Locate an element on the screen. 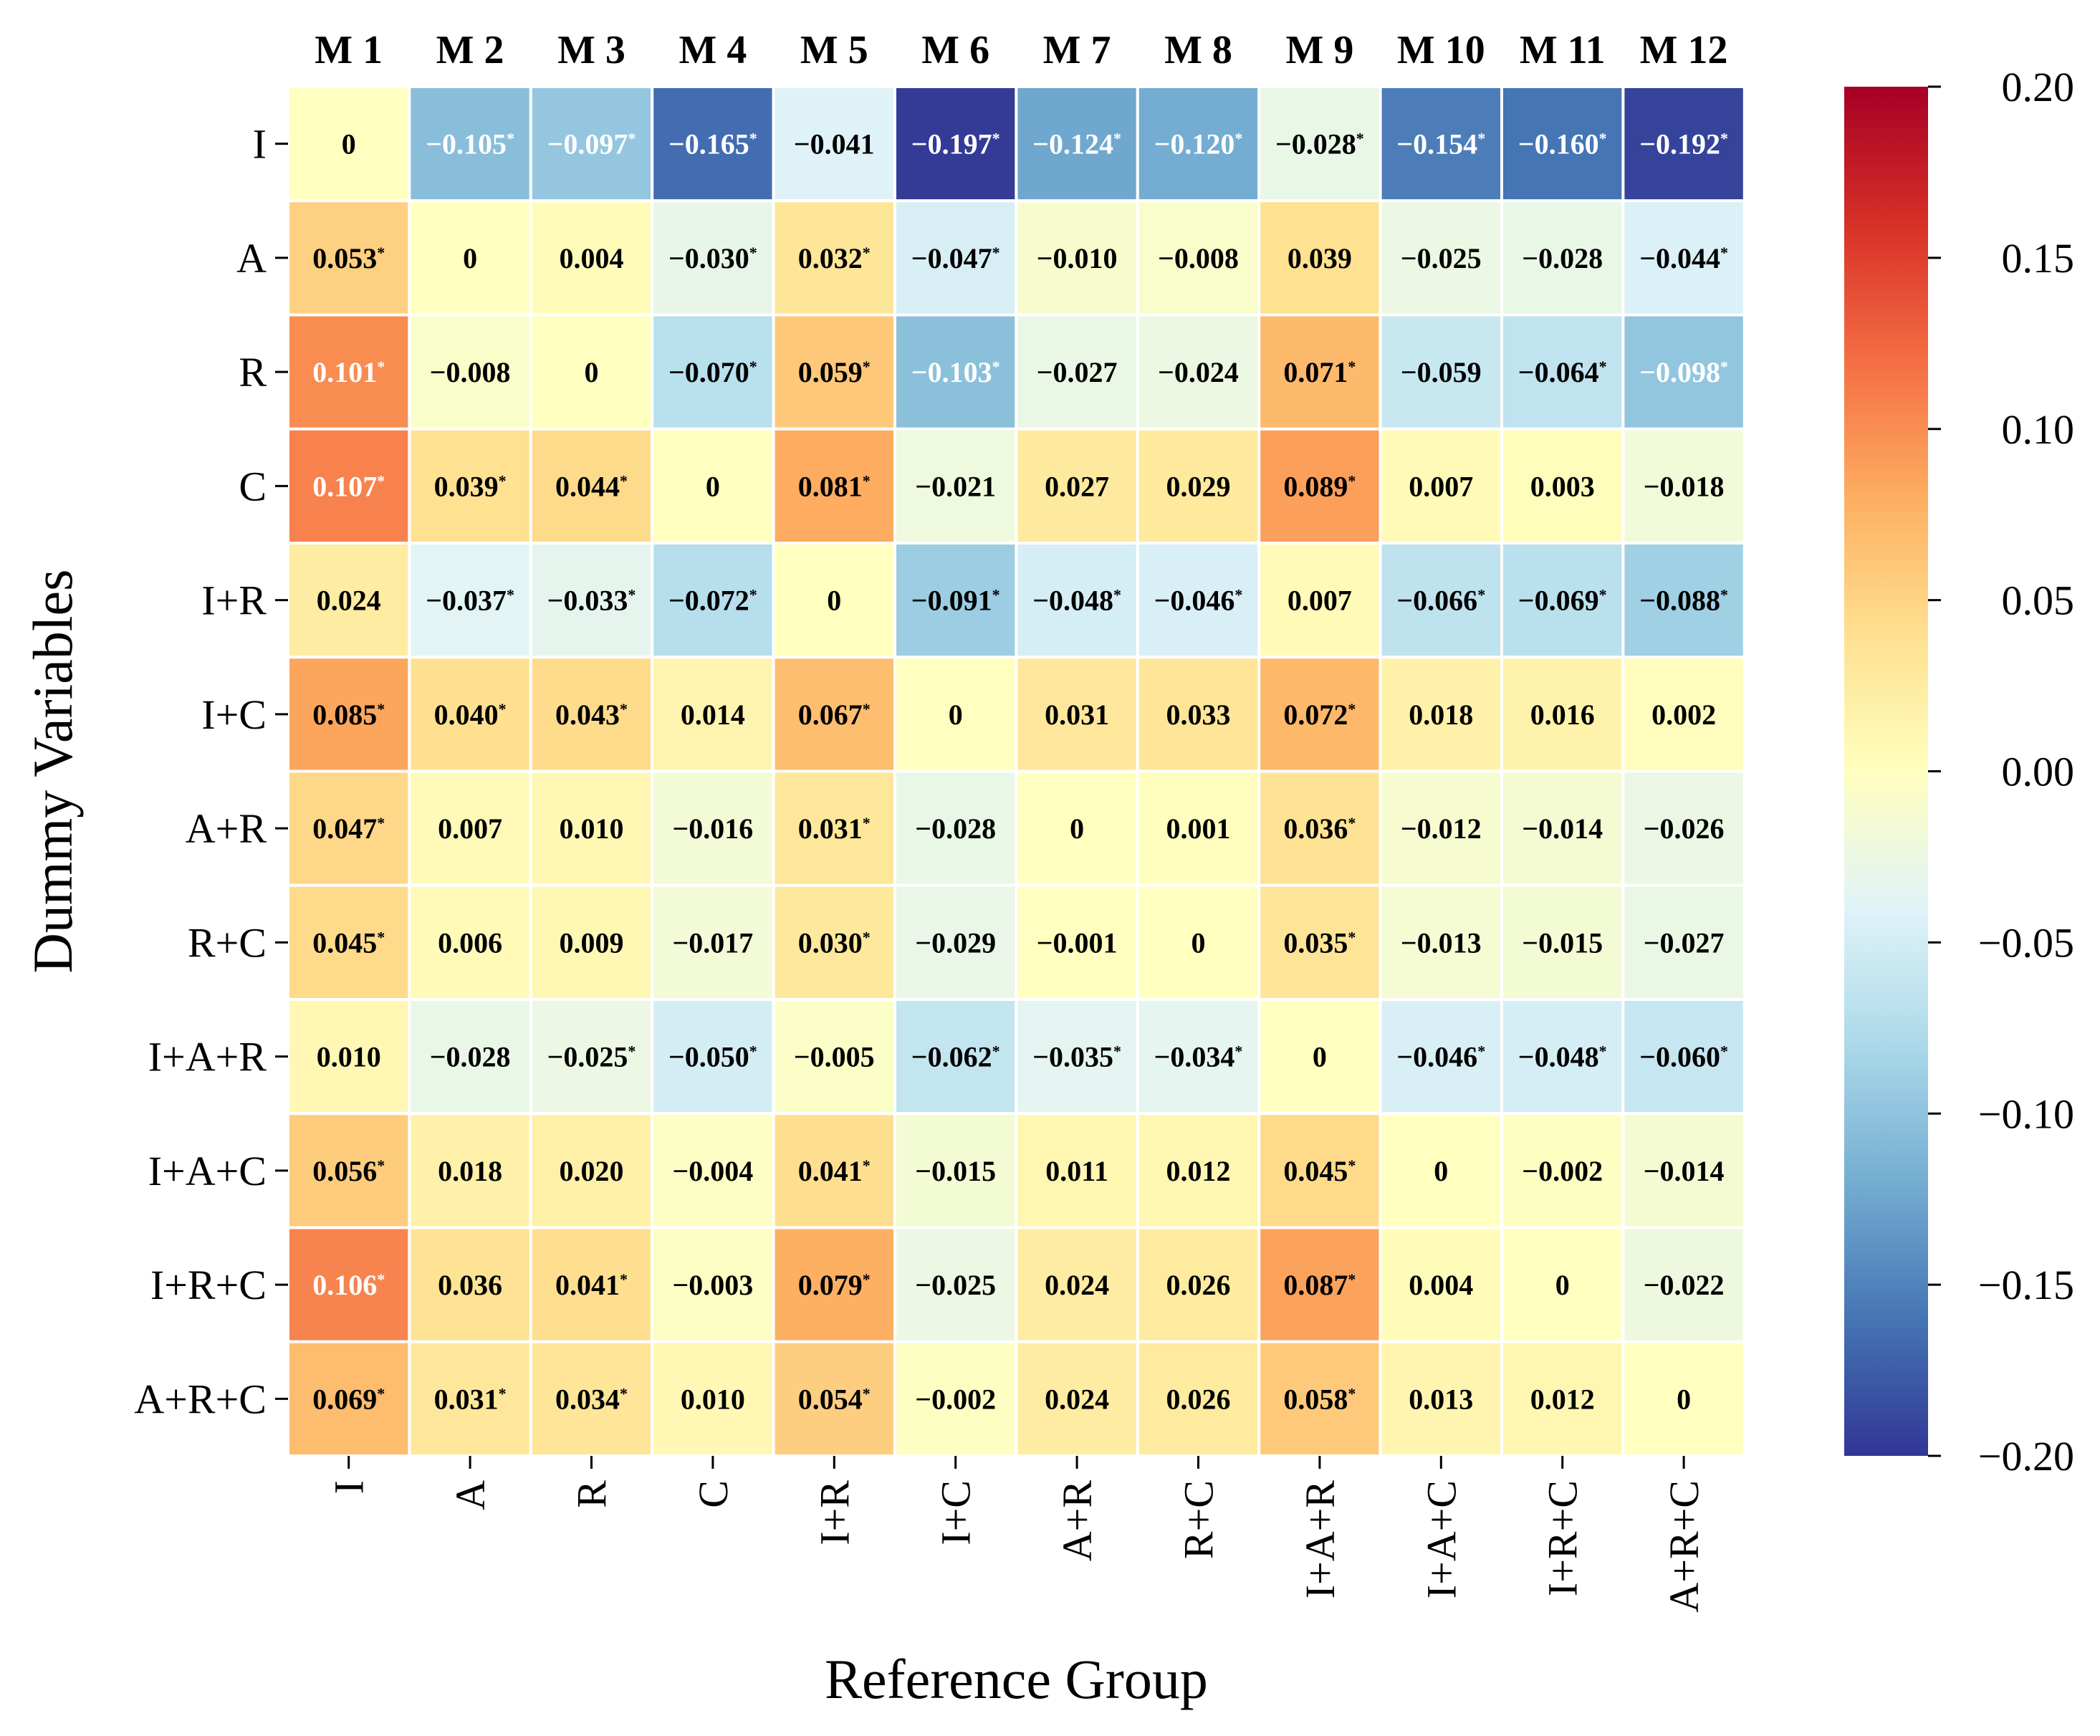 The width and height of the screenshot is (2100, 1736). cell-value-label: −0.160* is located at coordinates (1562, 144).